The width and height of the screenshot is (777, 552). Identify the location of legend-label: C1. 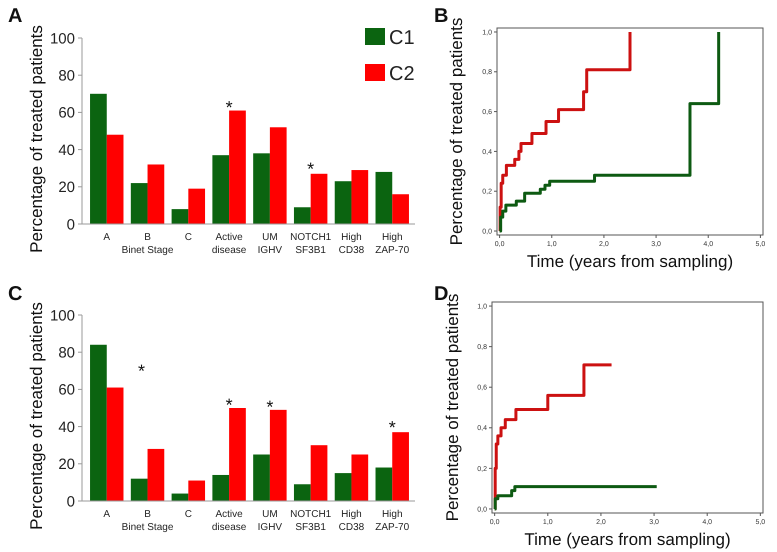
(402, 38).